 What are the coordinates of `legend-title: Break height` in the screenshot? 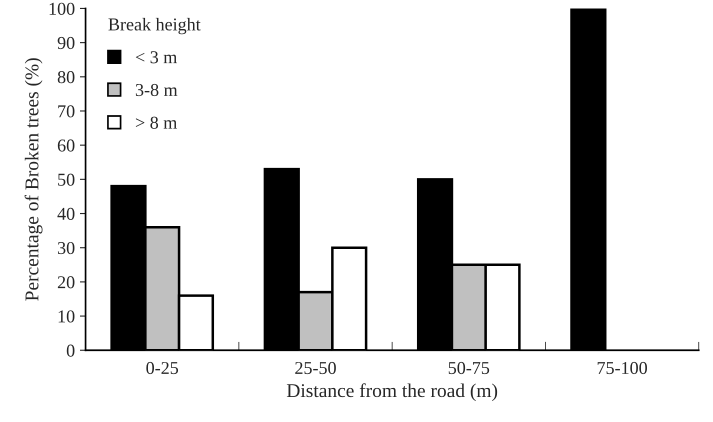 It's located at (154, 26).